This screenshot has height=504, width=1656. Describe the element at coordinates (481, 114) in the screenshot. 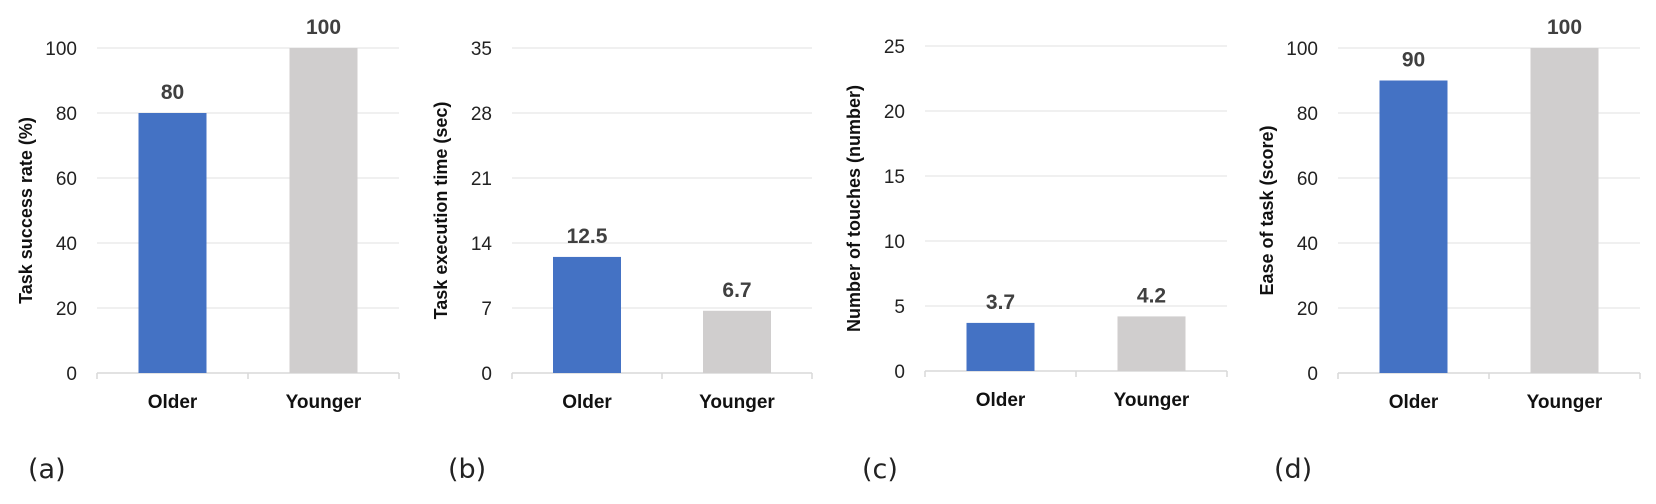

I see `y-tick-label: 28` at that location.